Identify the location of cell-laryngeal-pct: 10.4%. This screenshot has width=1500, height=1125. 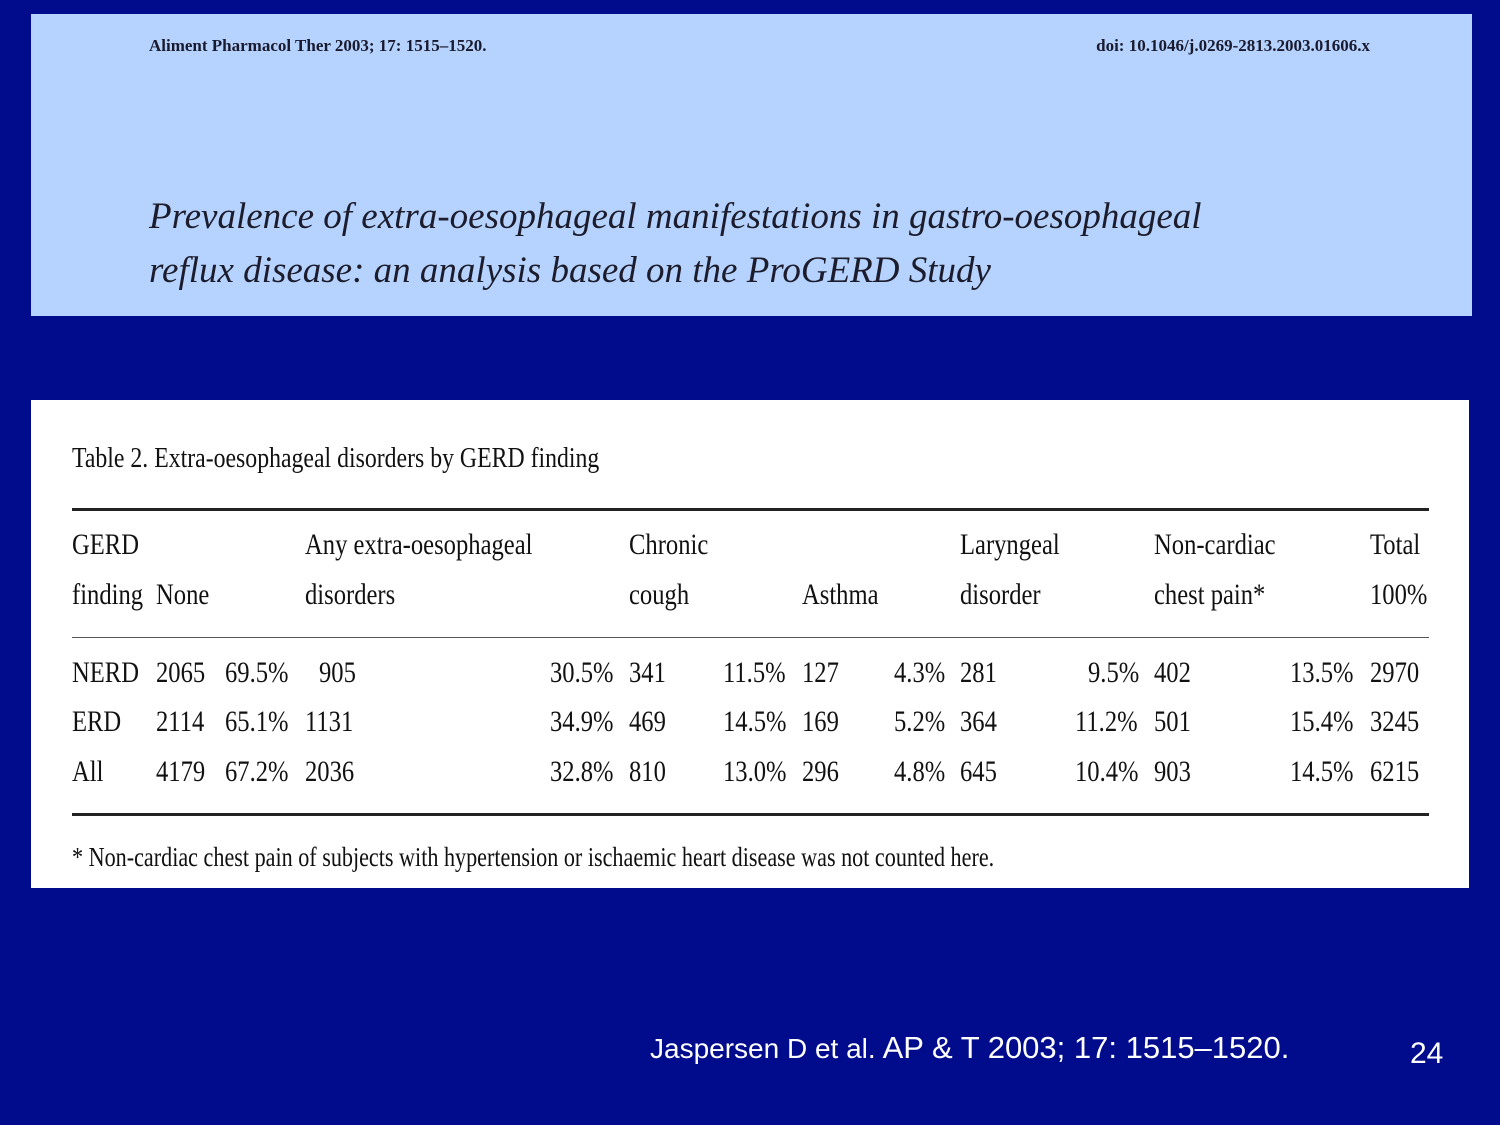
(1107, 771).